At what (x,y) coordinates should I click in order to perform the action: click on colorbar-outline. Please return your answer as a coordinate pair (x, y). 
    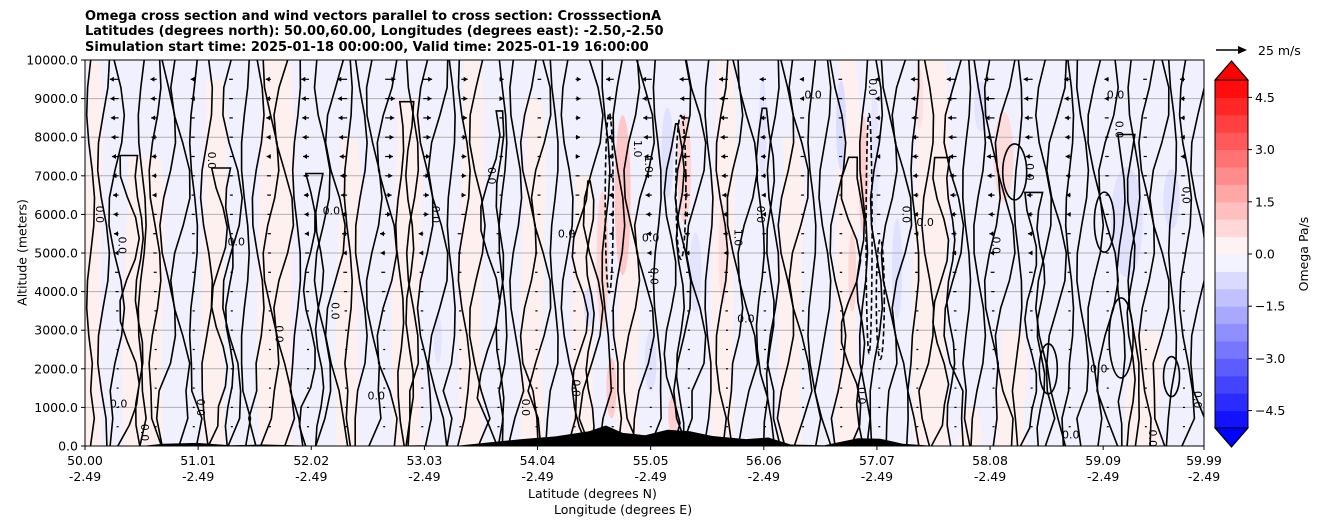
    Looking at the image, I should click on (1231, 254).